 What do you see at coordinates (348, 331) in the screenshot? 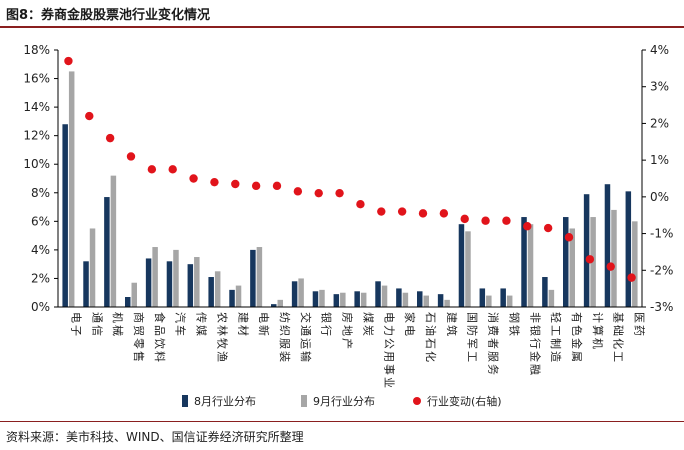
I see `x-category-label: 房地产` at bounding box center [348, 331].